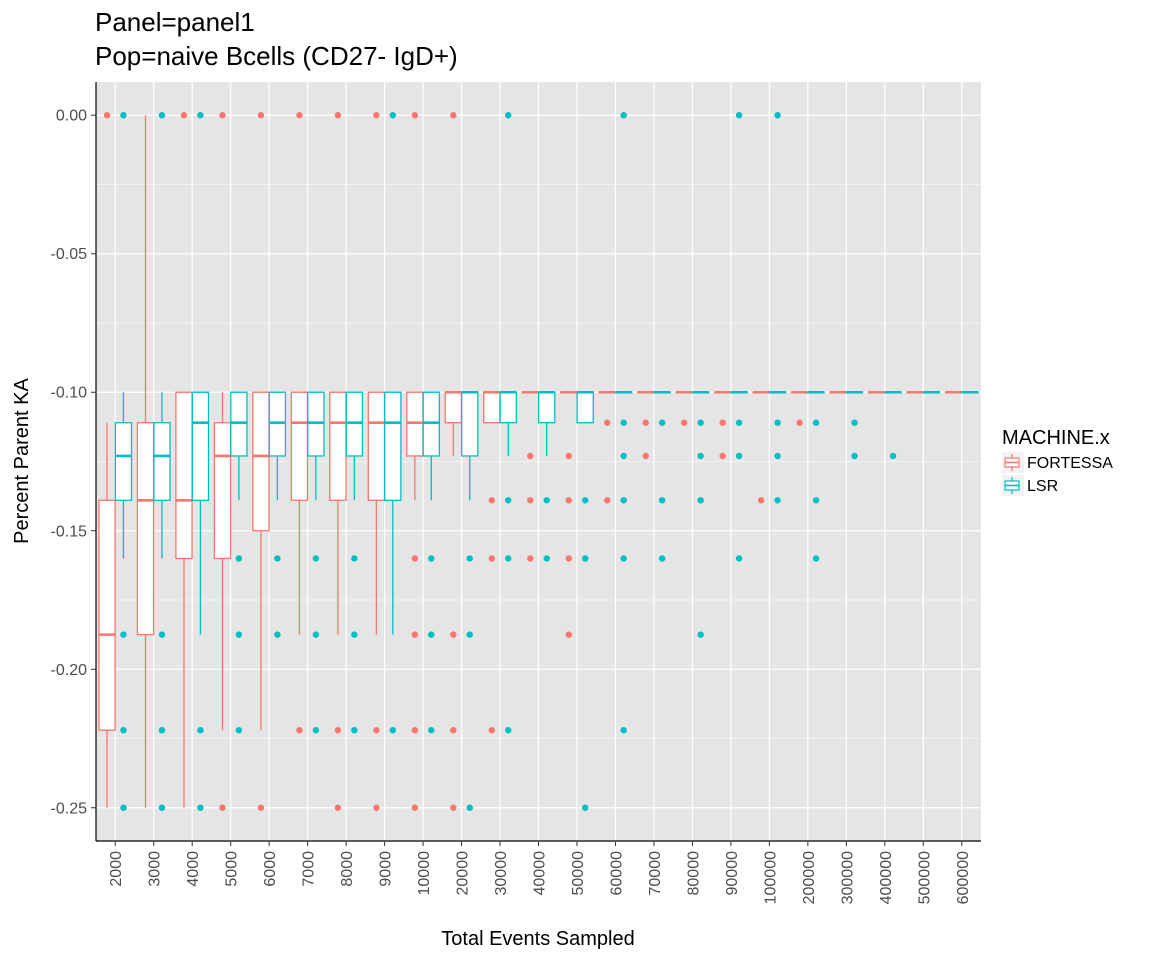 Image resolution: width=1152 pixels, height=960 pixels. Describe the element at coordinates (69, 531) in the screenshot. I see `y-tick-label: -0.15` at that location.